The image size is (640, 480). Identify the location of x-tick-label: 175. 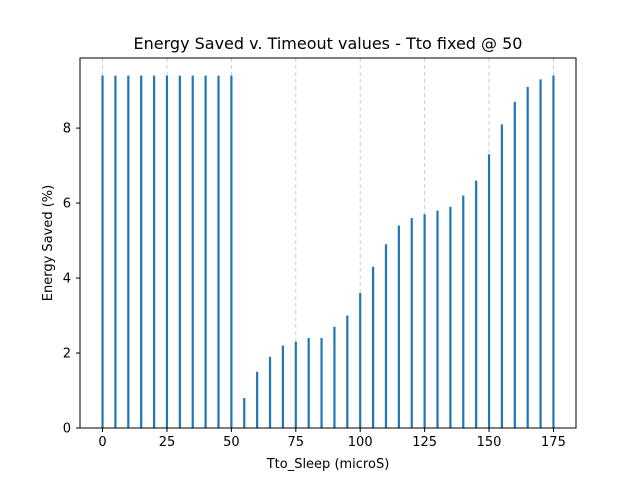
(553, 442).